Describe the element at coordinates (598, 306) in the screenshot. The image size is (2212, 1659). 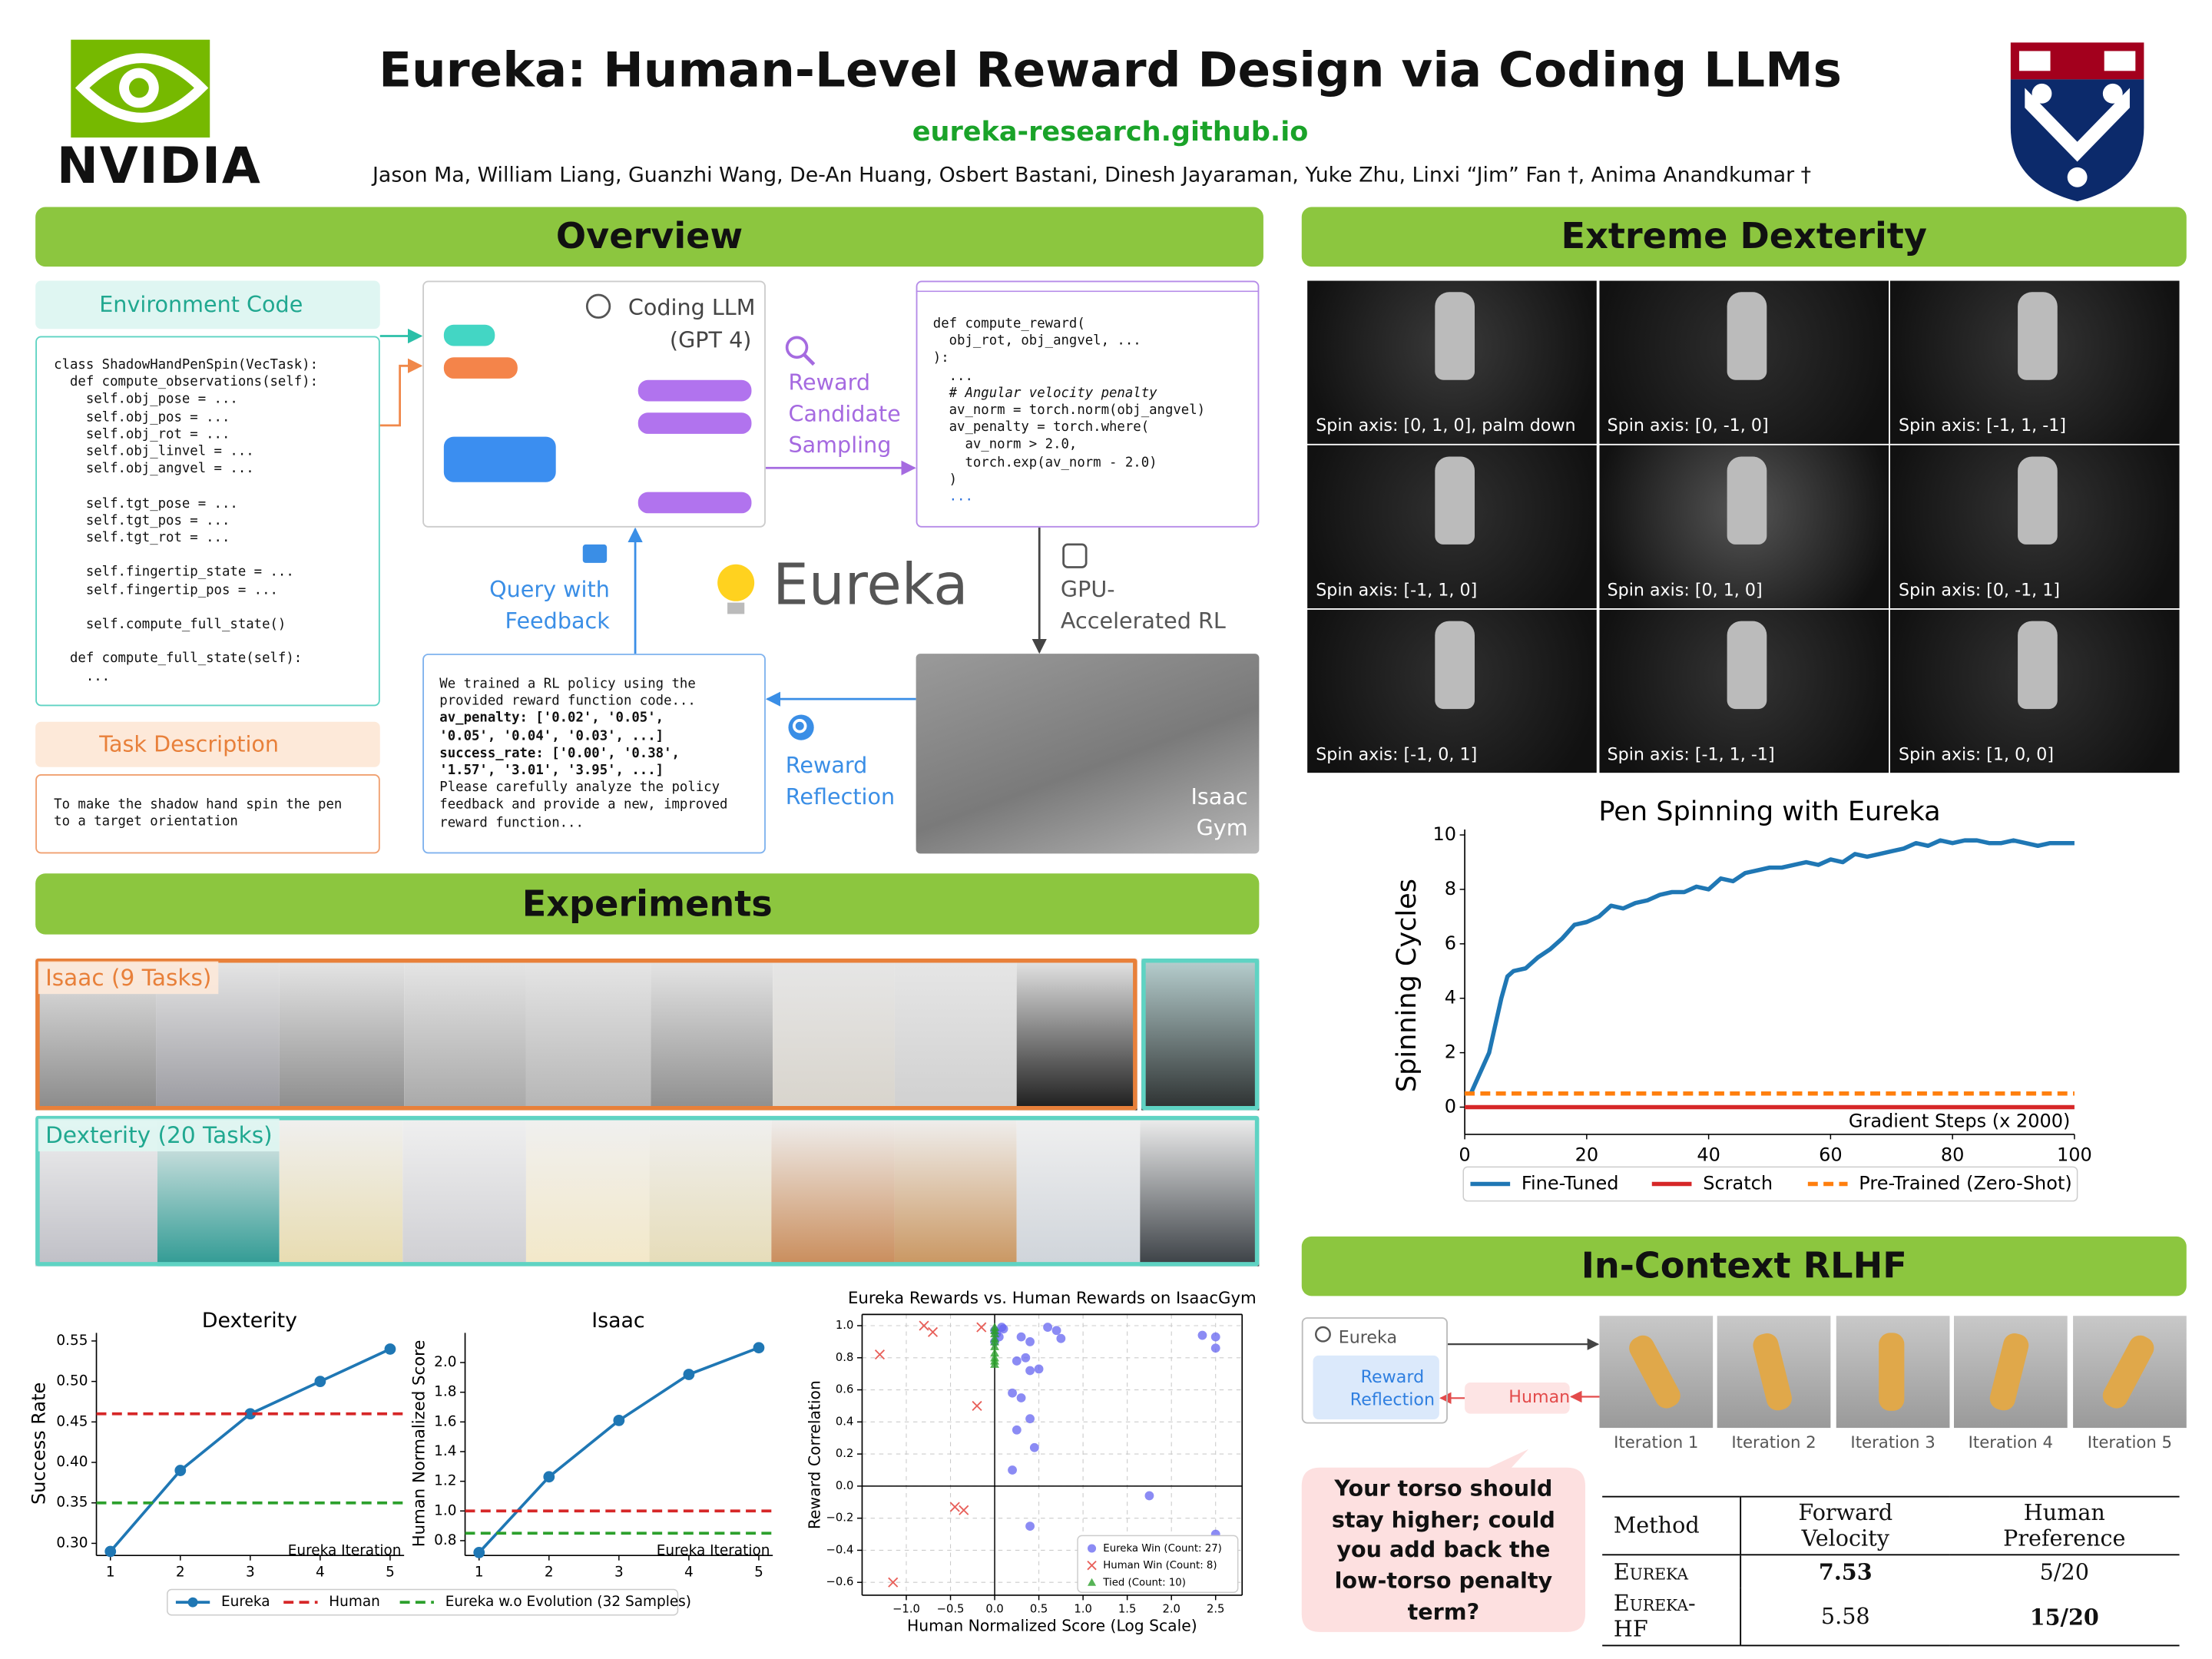
I see `brain-icon` at that location.